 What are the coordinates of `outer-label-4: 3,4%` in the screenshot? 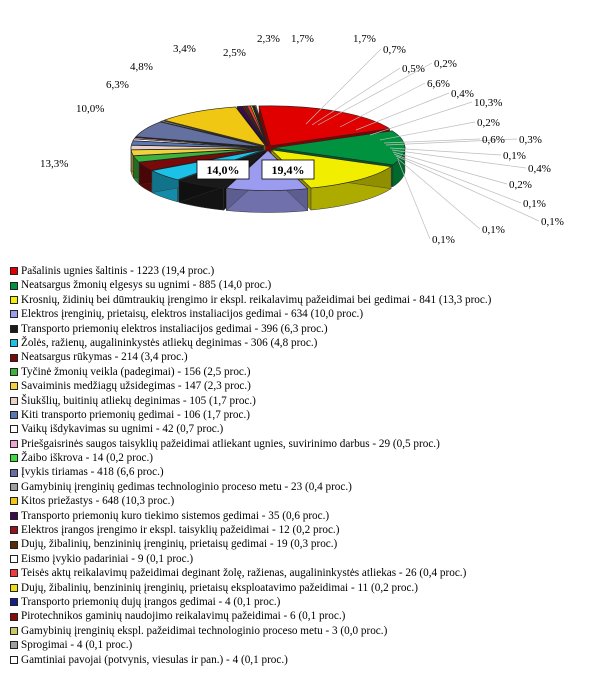 It's located at (184, 49).